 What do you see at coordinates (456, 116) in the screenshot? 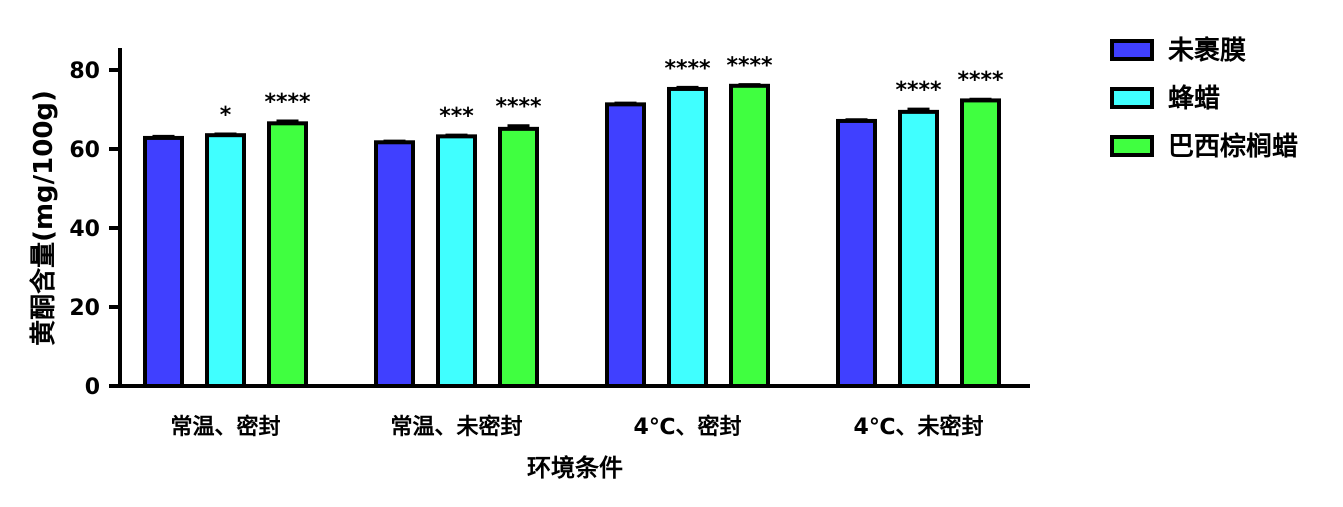
I see `significance-label: ***` at bounding box center [456, 116].